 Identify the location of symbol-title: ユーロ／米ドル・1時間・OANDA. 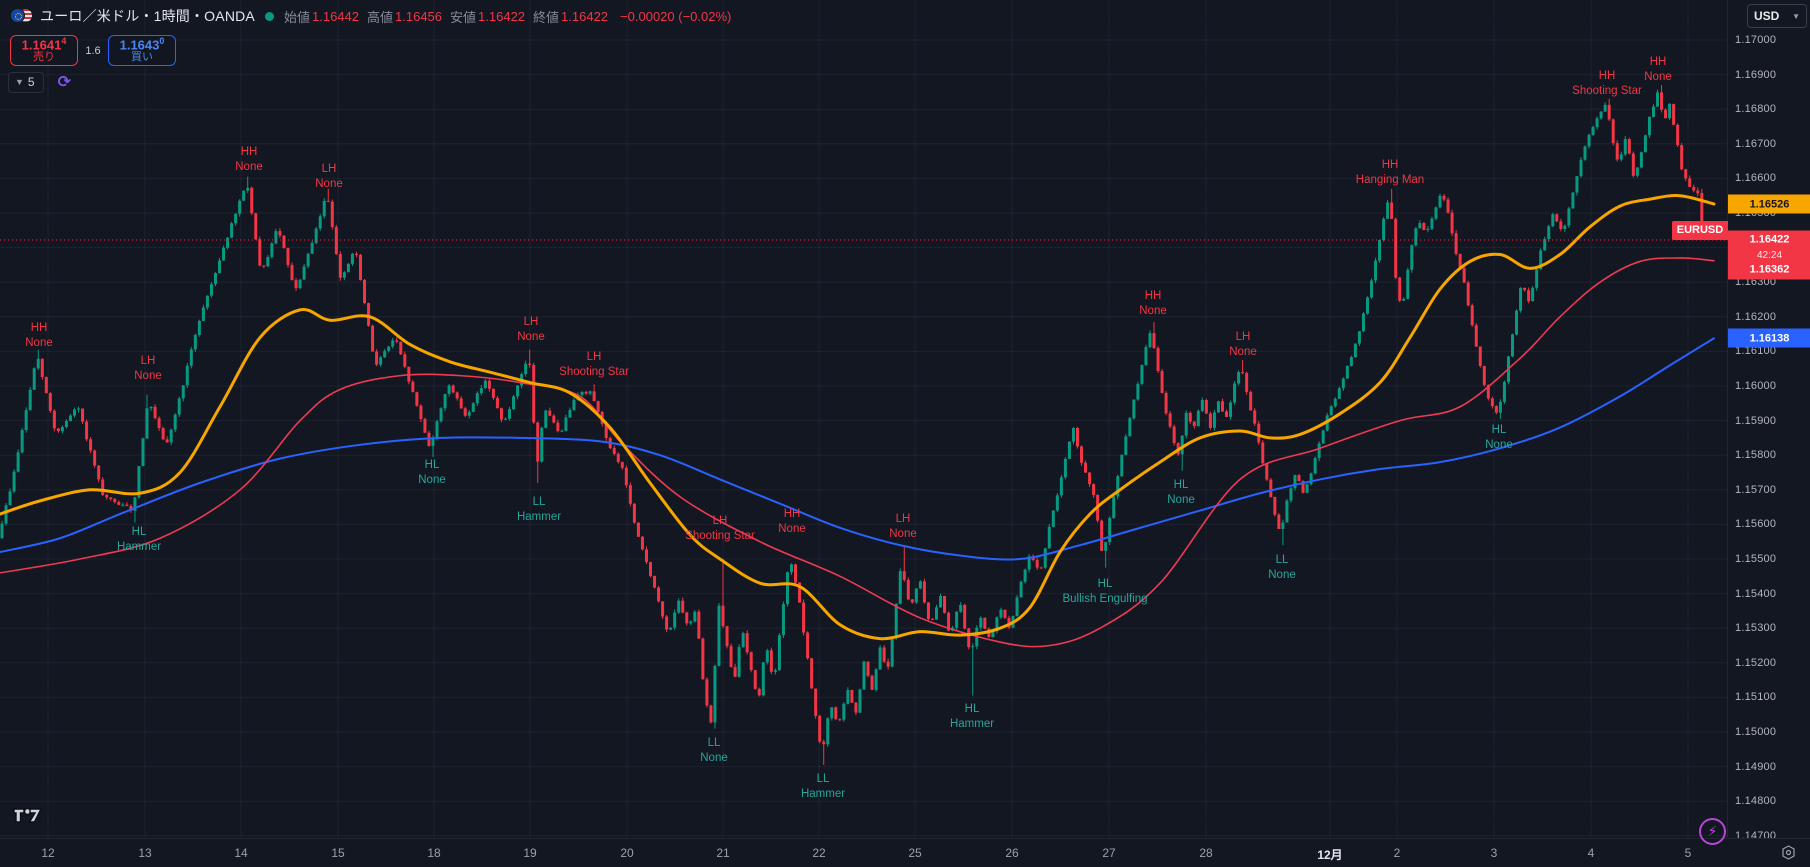
(147, 16).